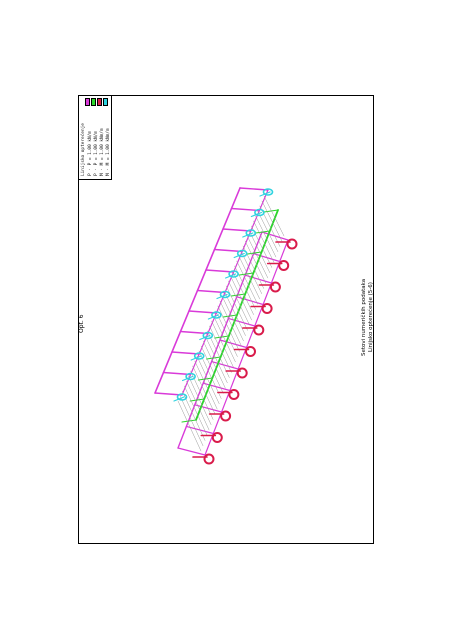 The width and height of the screenshot is (452, 640). I want to click on caption-subtitle: Linijsko opterećenje (5-6), so click(371, 317).